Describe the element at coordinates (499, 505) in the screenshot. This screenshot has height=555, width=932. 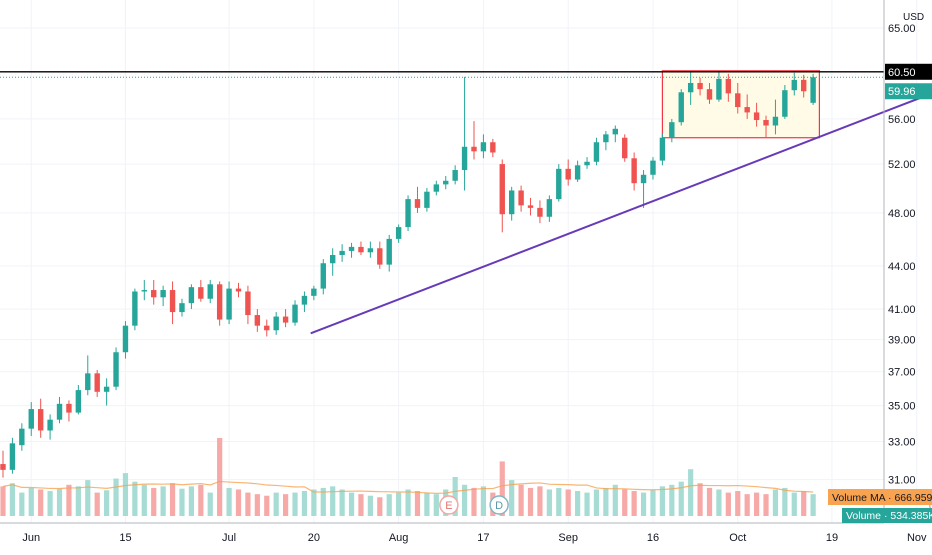
I see `event-marker: D` at that location.